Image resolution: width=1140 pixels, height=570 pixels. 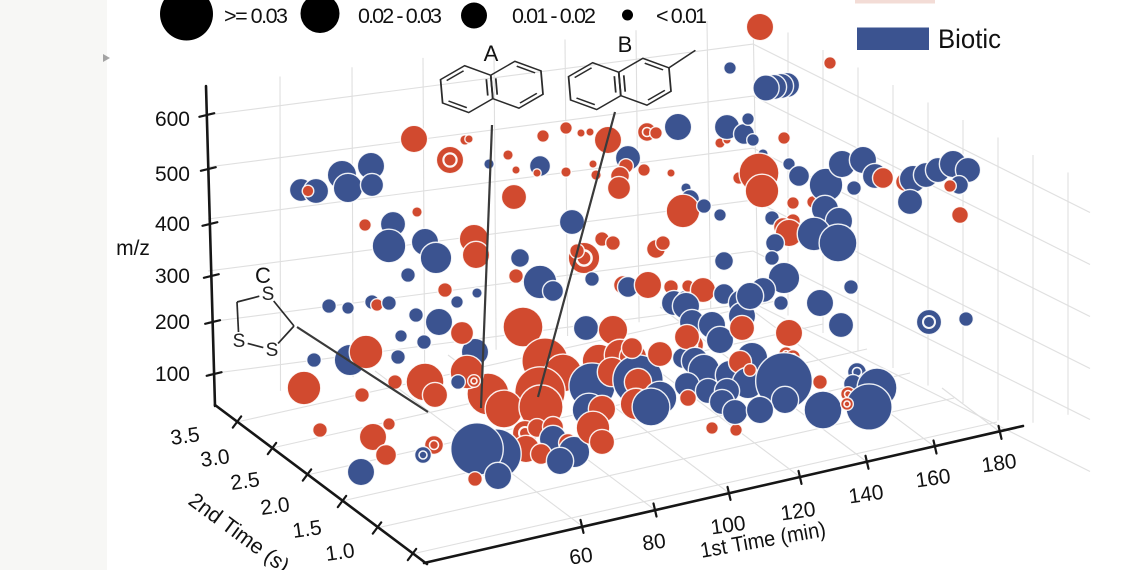 What do you see at coordinates (256, 16) in the screenshot?
I see `svg-text: >= 0.03` at bounding box center [256, 16].